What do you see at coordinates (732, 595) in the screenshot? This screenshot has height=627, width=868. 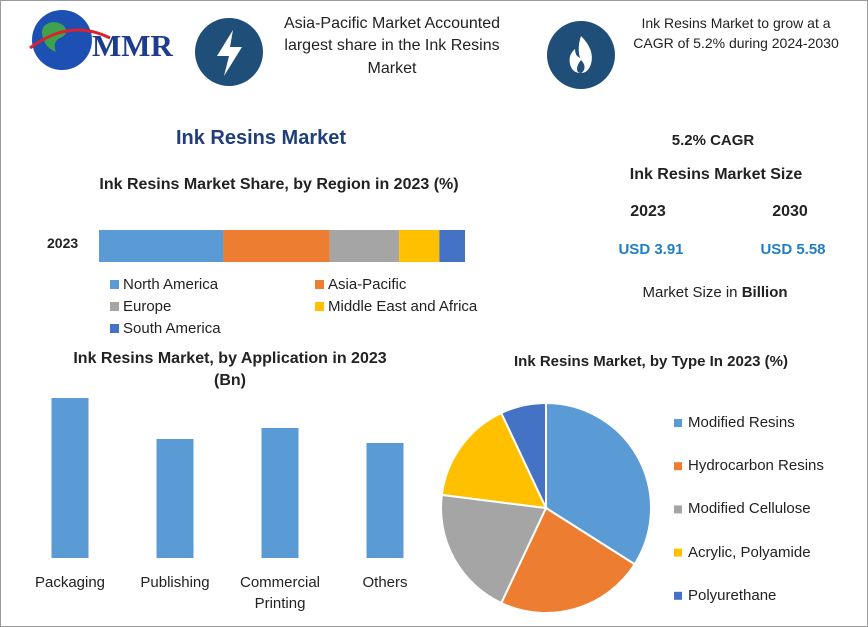 I see `legend-label: Polyurethane` at bounding box center [732, 595].